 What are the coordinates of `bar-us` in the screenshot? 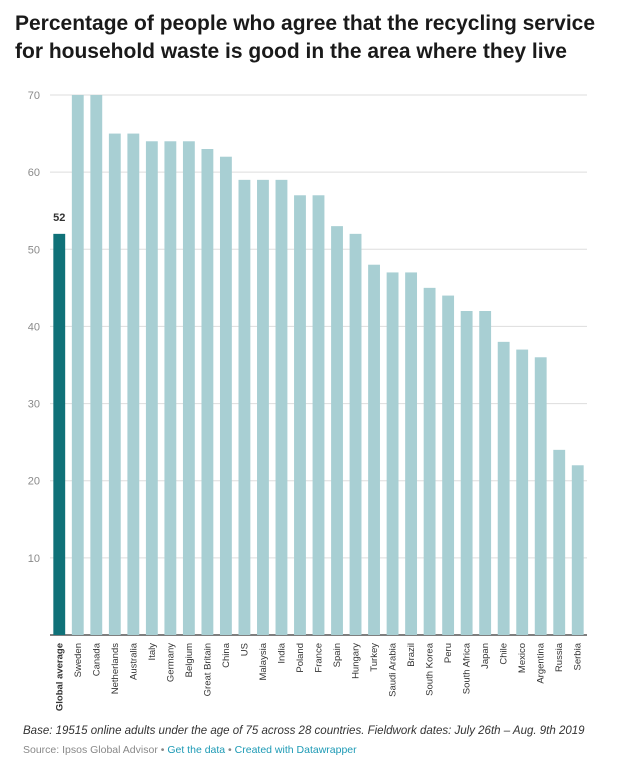 It's located at (244, 407).